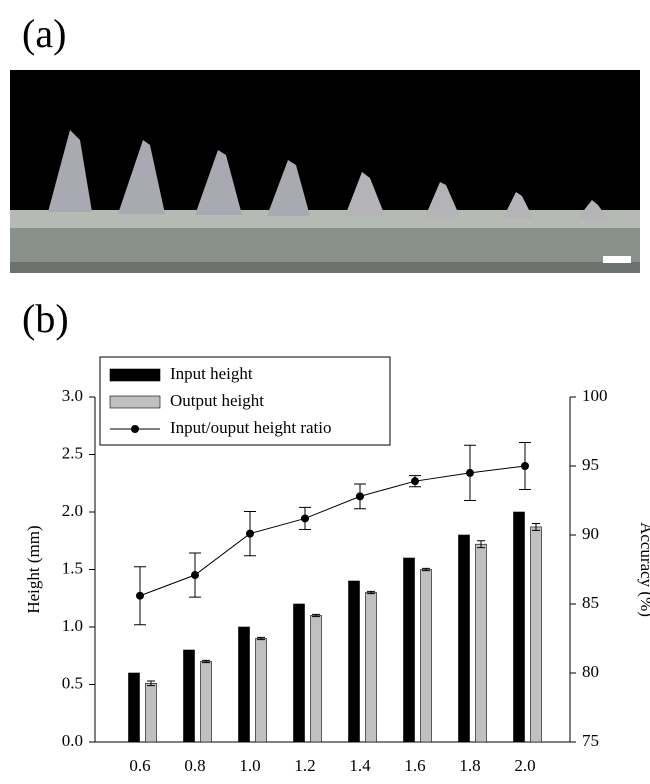  Describe the element at coordinates (590, 671) in the screenshot. I see `y2-tick-label: 80` at that location.